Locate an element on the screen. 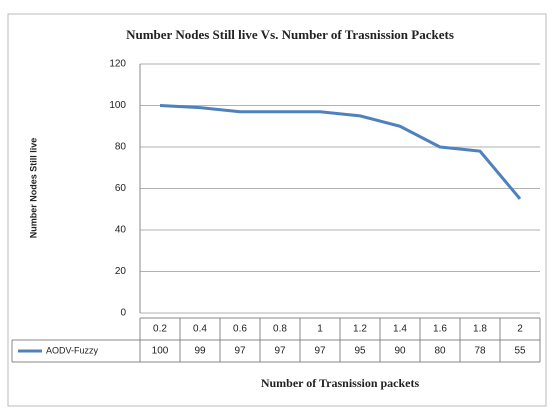  y-tick-label: 120 is located at coordinates (117, 64).